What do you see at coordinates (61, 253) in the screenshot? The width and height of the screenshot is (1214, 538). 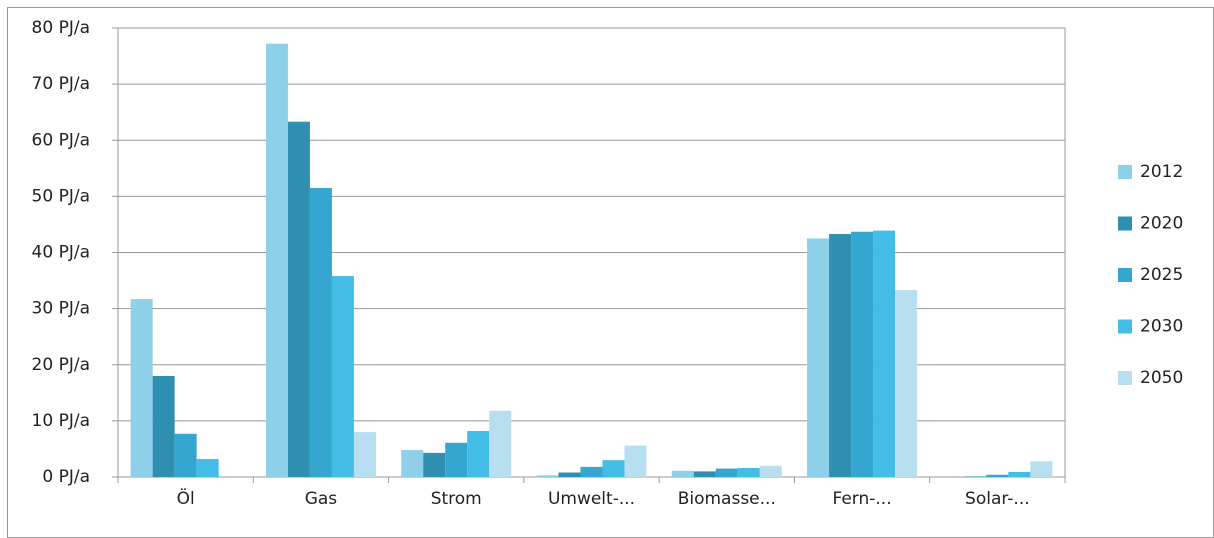 I see `y-tick-label: 40 PJ/a` at bounding box center [61, 253].